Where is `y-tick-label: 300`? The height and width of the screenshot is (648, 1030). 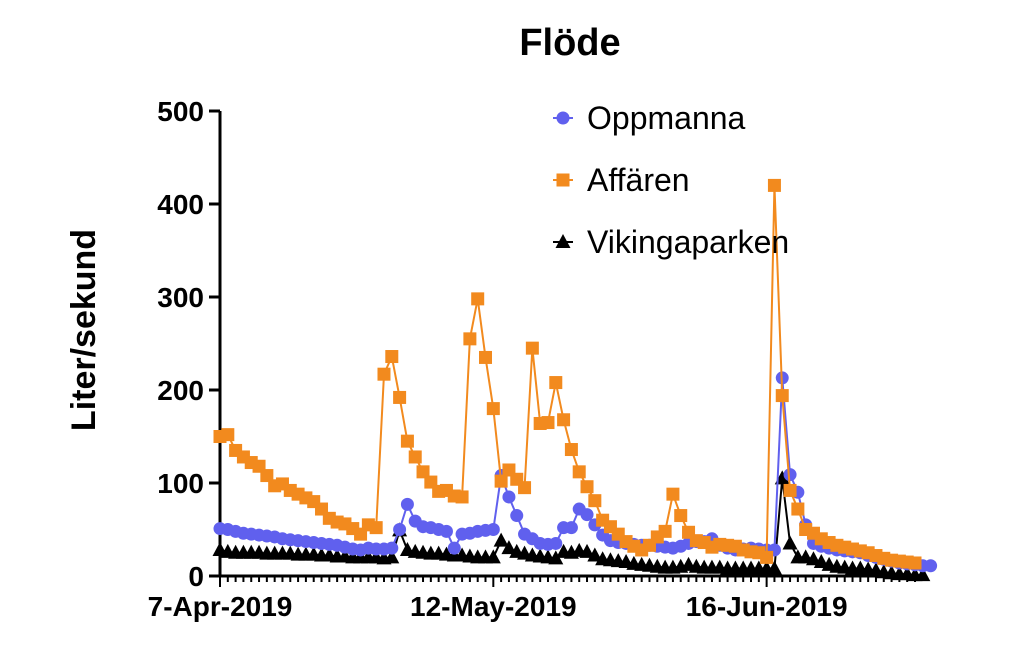 y-tick-label: 300 is located at coordinates (180, 297).